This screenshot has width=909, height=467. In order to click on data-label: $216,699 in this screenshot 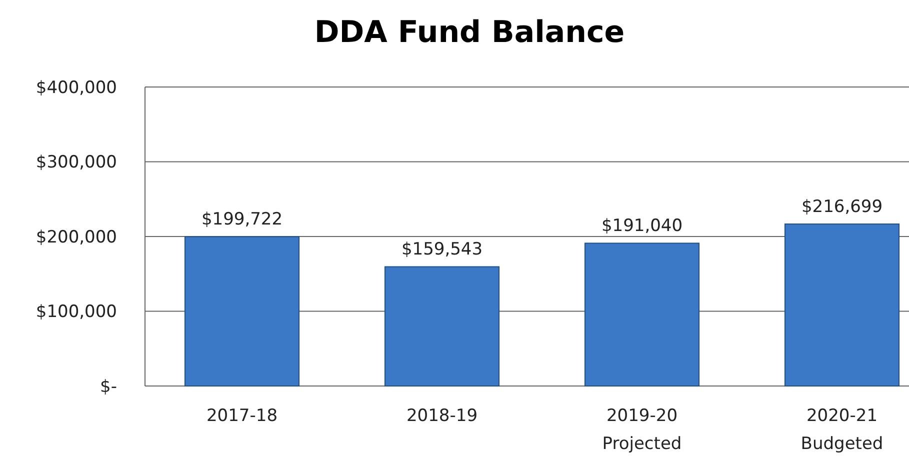, I will do `click(842, 207)`.